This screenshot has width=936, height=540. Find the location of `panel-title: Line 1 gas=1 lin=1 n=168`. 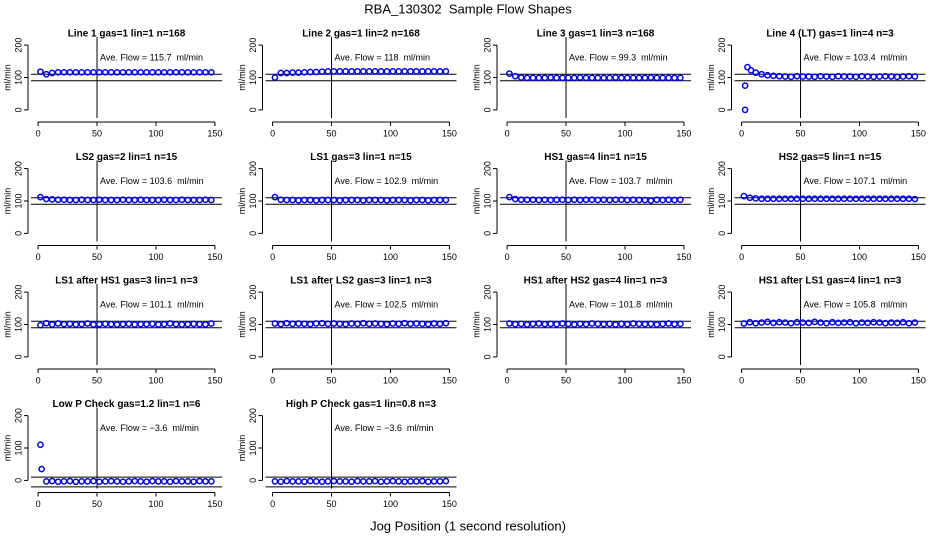

panel-title: Line 1 gas=1 lin=1 n=168 is located at coordinates (127, 34).